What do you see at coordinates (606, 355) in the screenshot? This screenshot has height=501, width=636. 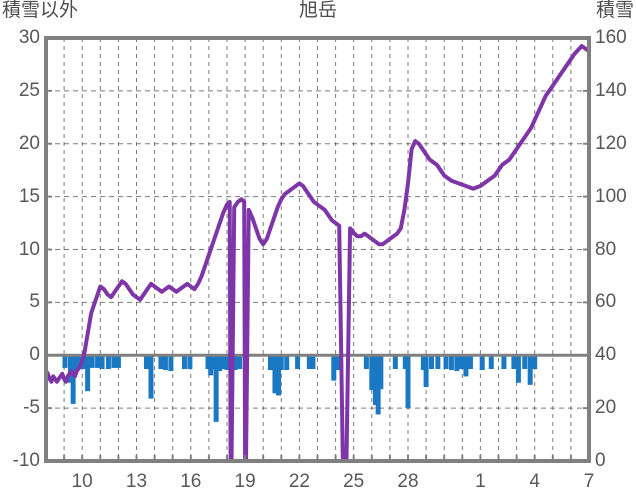 I see `y2-axis-tick-label: 40` at bounding box center [606, 355].